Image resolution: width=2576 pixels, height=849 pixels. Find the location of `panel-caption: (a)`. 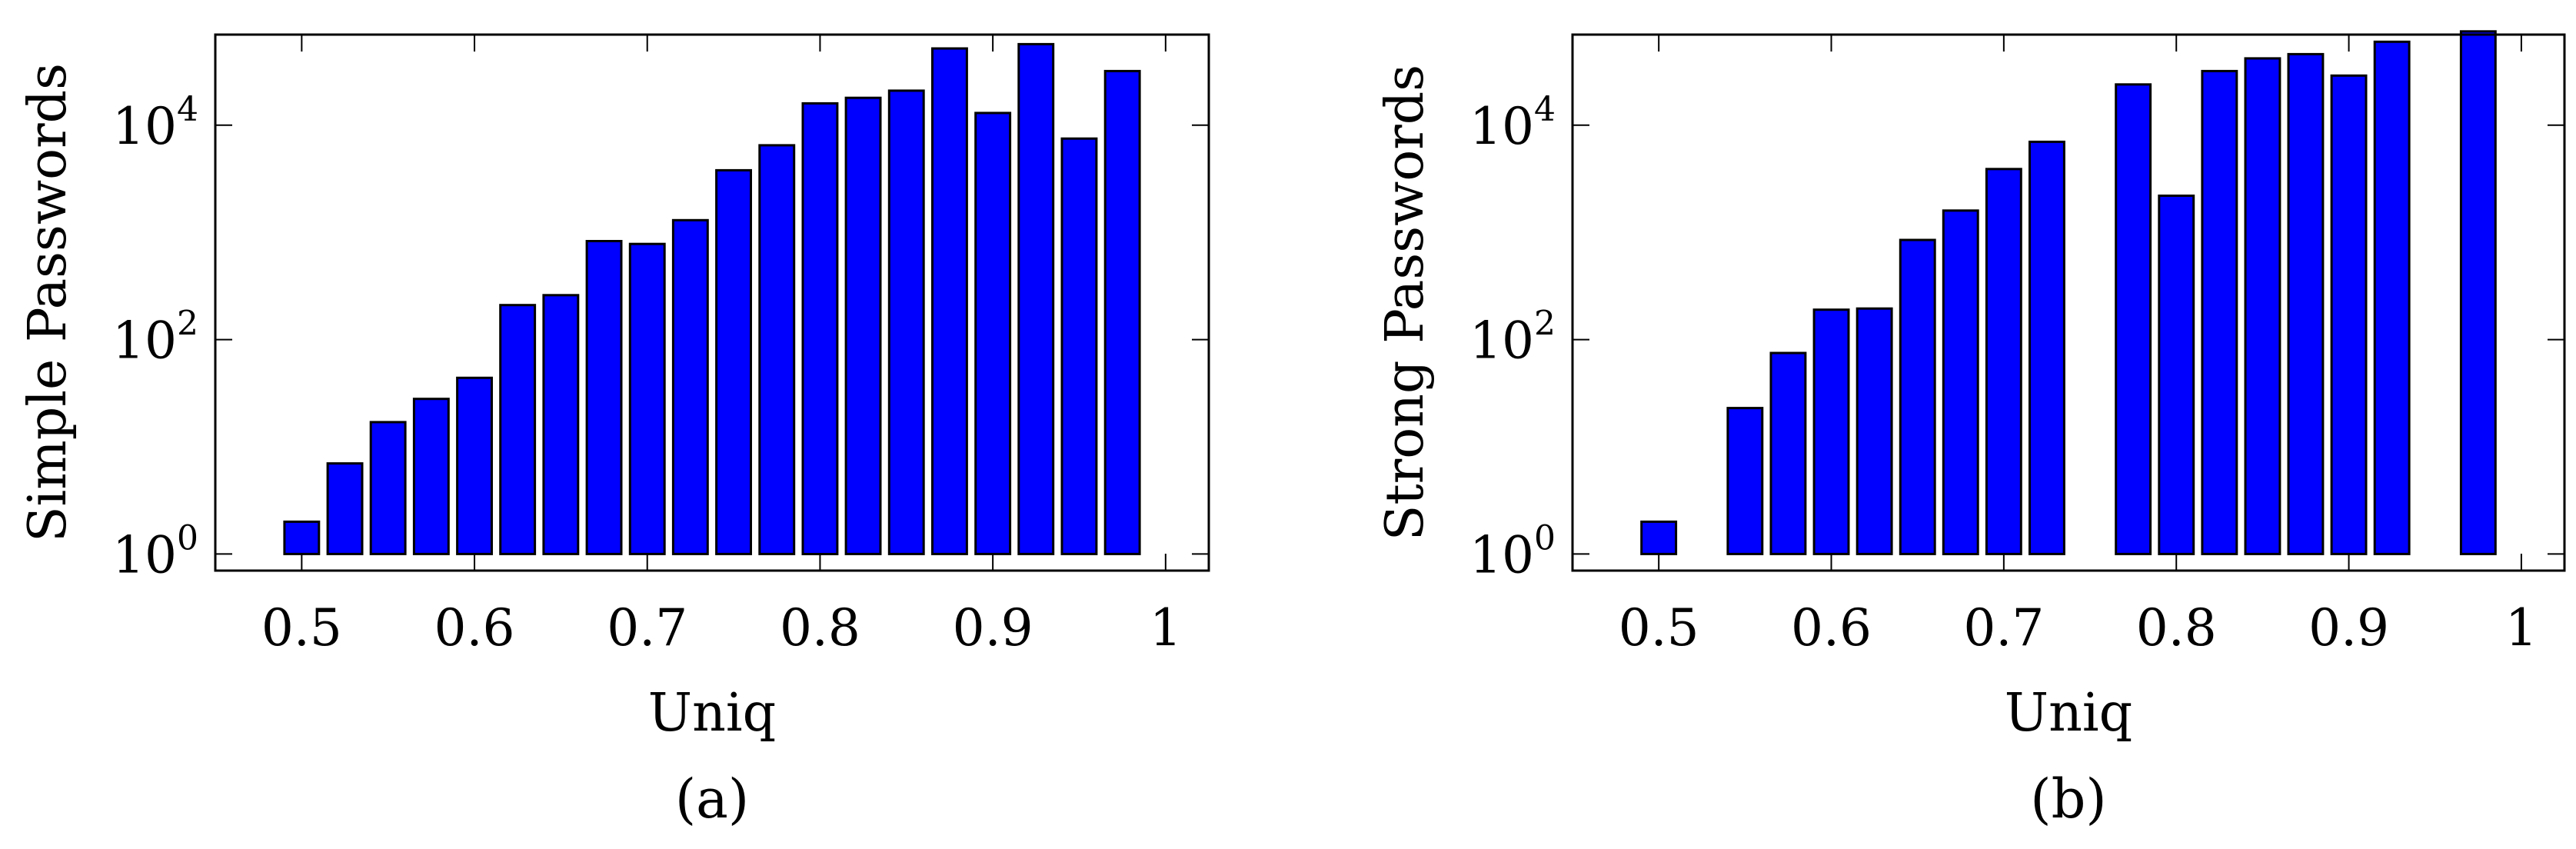

panel-caption: (a) is located at coordinates (712, 799).